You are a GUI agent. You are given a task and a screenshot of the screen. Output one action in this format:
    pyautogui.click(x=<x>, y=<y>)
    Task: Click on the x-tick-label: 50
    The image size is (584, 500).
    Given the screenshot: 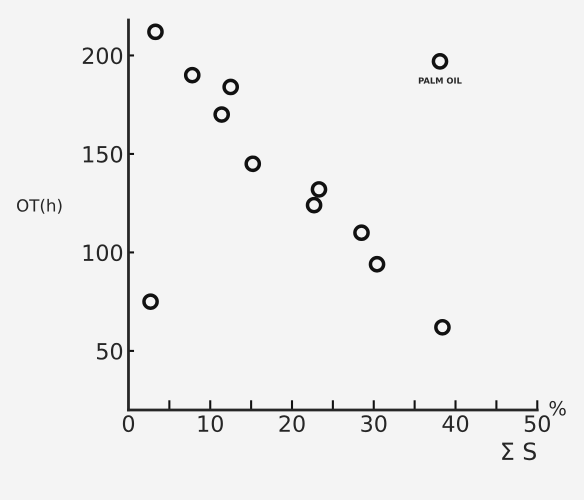 What is the action you would take?
    pyautogui.click(x=537, y=423)
    